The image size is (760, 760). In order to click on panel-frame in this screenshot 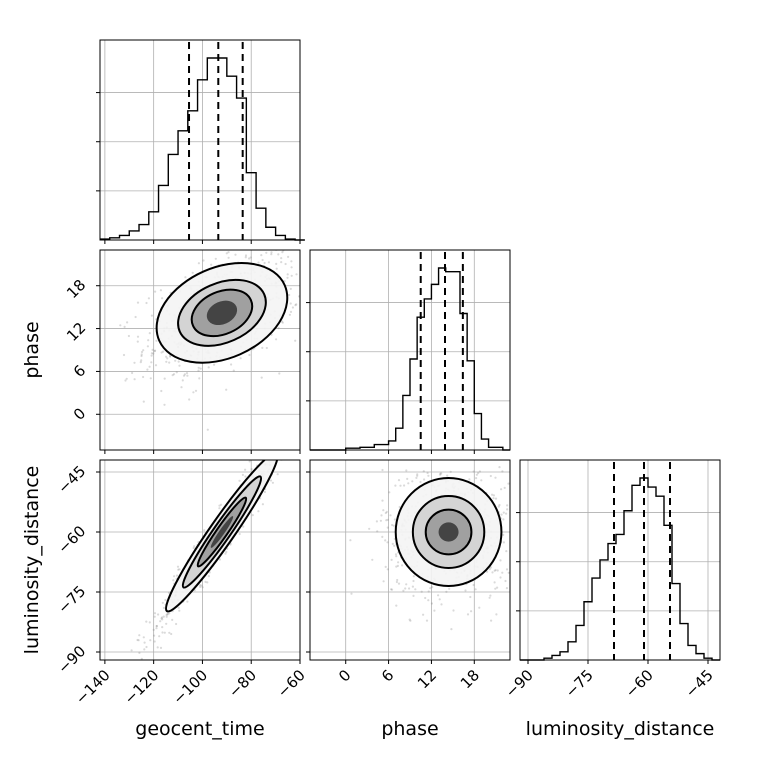, I will do `click(620, 560)`.